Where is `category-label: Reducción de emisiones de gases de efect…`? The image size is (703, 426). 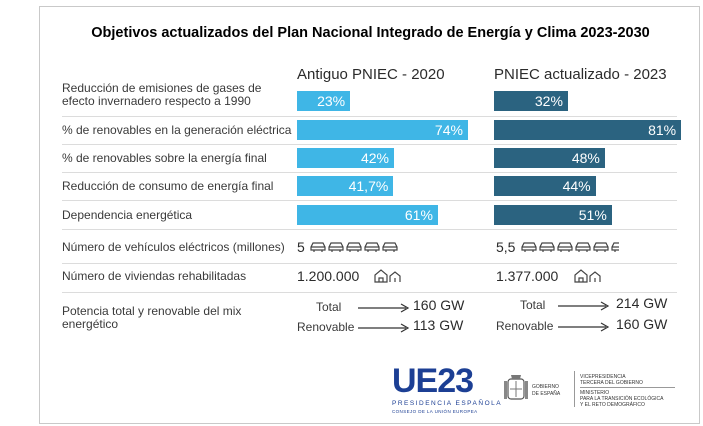 category-label: Reducción de emisiones de gases de efect… is located at coordinates (162, 94).